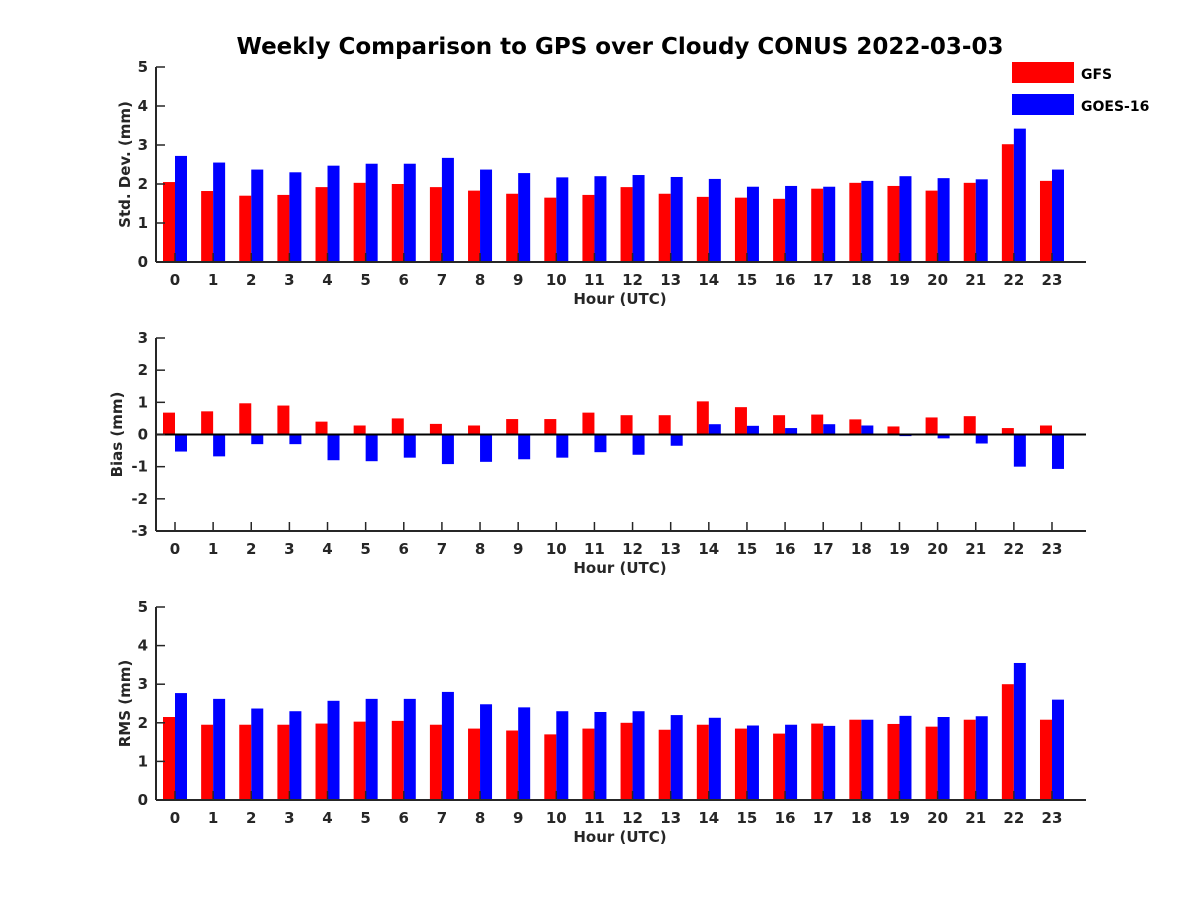 The height and width of the screenshot is (900, 1200). Describe the element at coordinates (785, 549) in the screenshot. I see `x-tick-label-bias: 16` at that location.